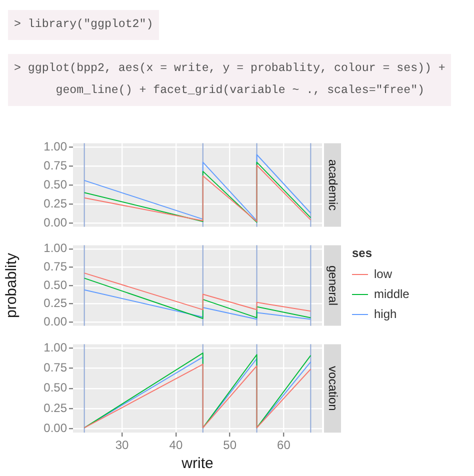  I want to click on y-axis-title: probablity, so click(11, 285).